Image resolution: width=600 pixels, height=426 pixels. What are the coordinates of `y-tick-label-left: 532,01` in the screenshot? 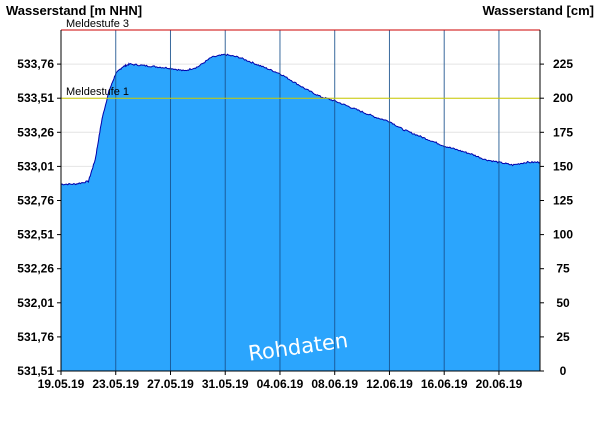 It's located at (35, 303).